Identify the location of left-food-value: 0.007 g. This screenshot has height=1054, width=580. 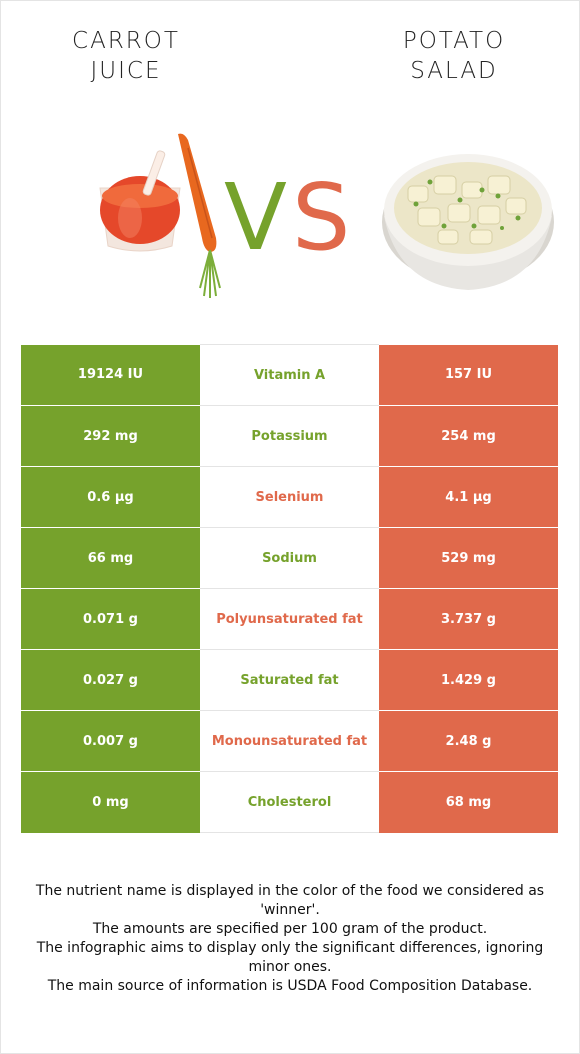
(110, 741).